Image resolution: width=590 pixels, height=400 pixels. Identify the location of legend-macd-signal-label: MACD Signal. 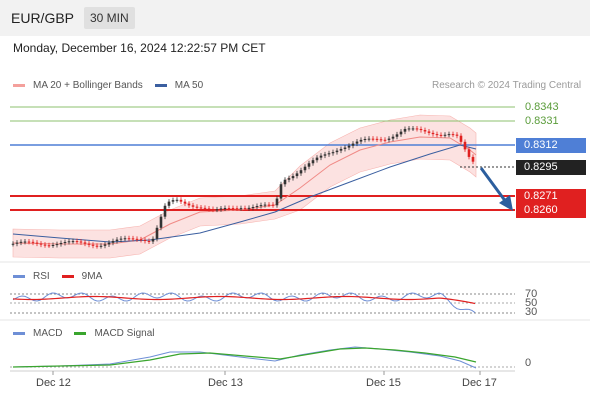
(124, 333).